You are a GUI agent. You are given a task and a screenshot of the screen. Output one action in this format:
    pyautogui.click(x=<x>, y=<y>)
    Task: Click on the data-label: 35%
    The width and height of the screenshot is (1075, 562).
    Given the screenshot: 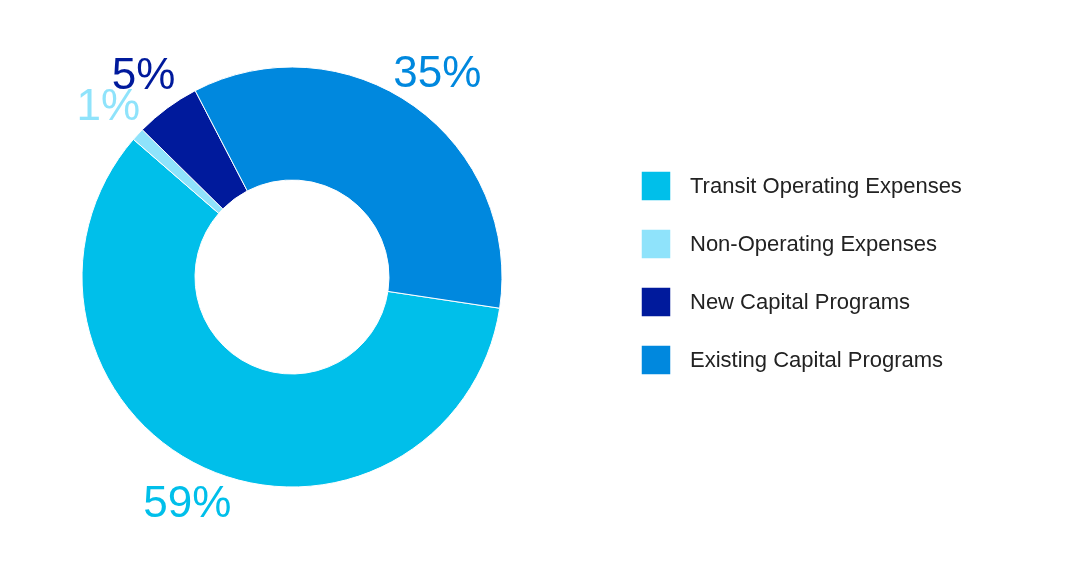 What is the action you would take?
    pyautogui.click(x=437, y=71)
    